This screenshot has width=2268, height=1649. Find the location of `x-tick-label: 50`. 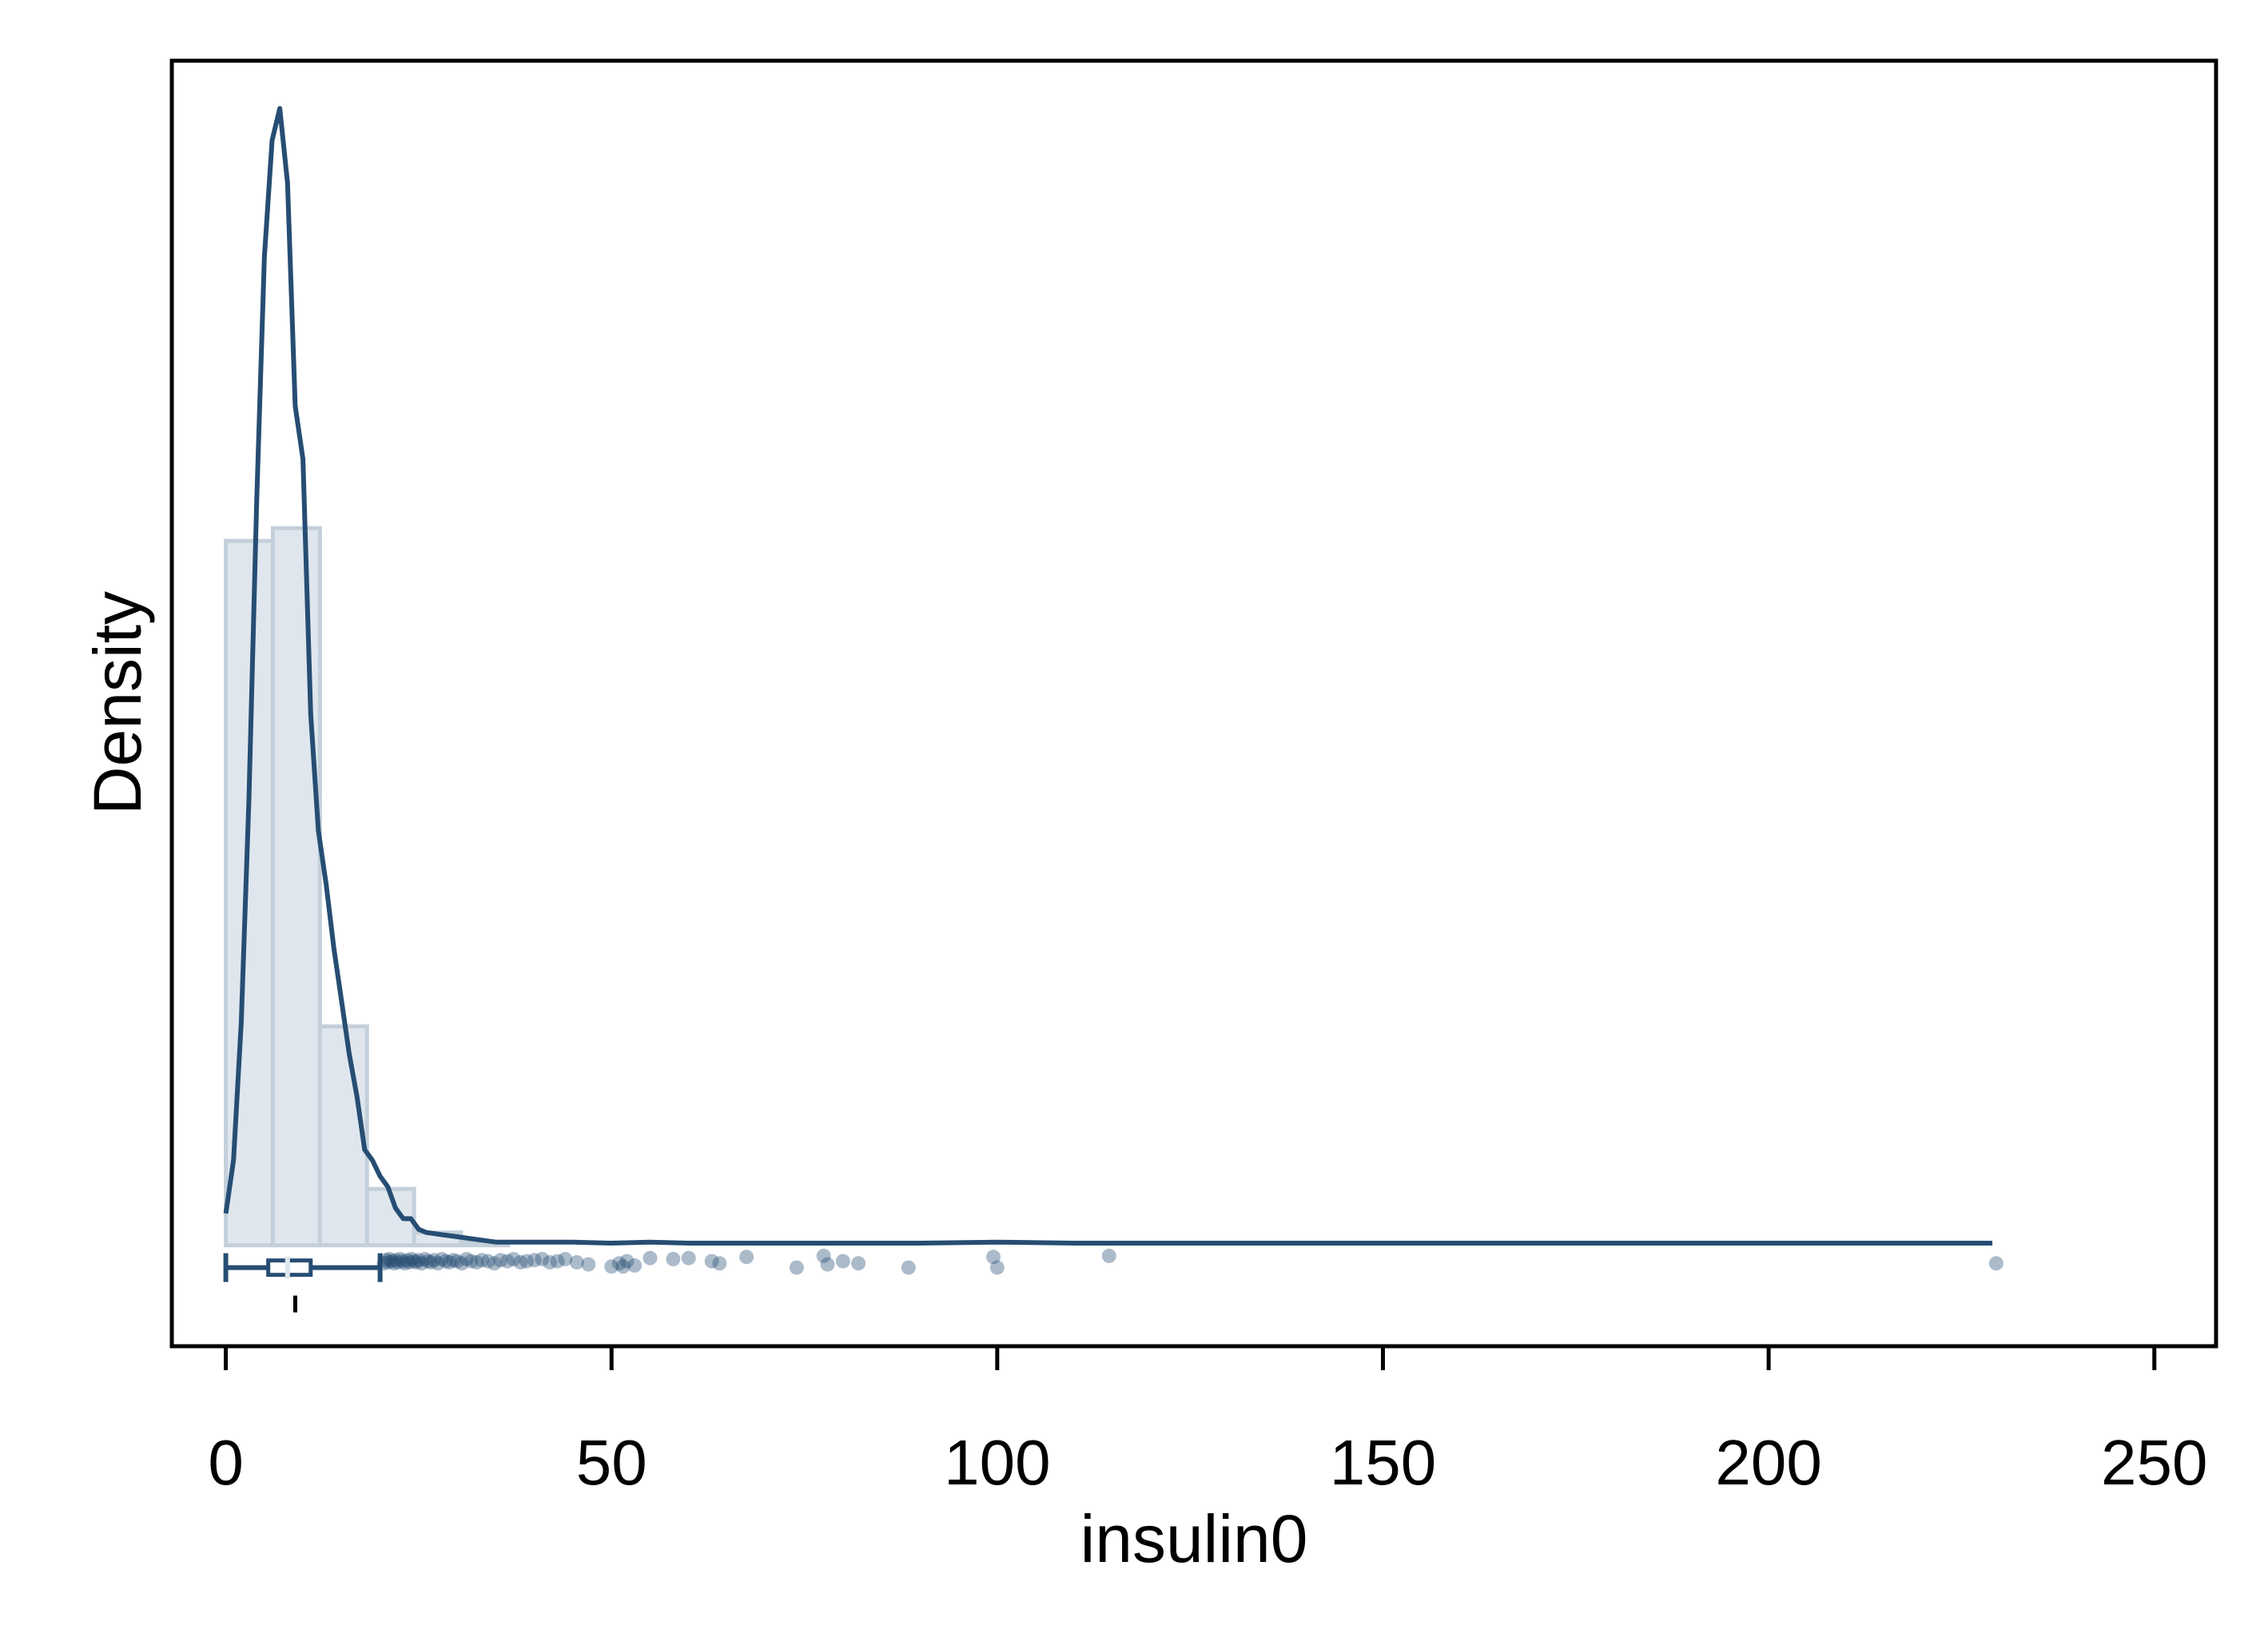

x-tick-label: 50 is located at coordinates (611, 1462).